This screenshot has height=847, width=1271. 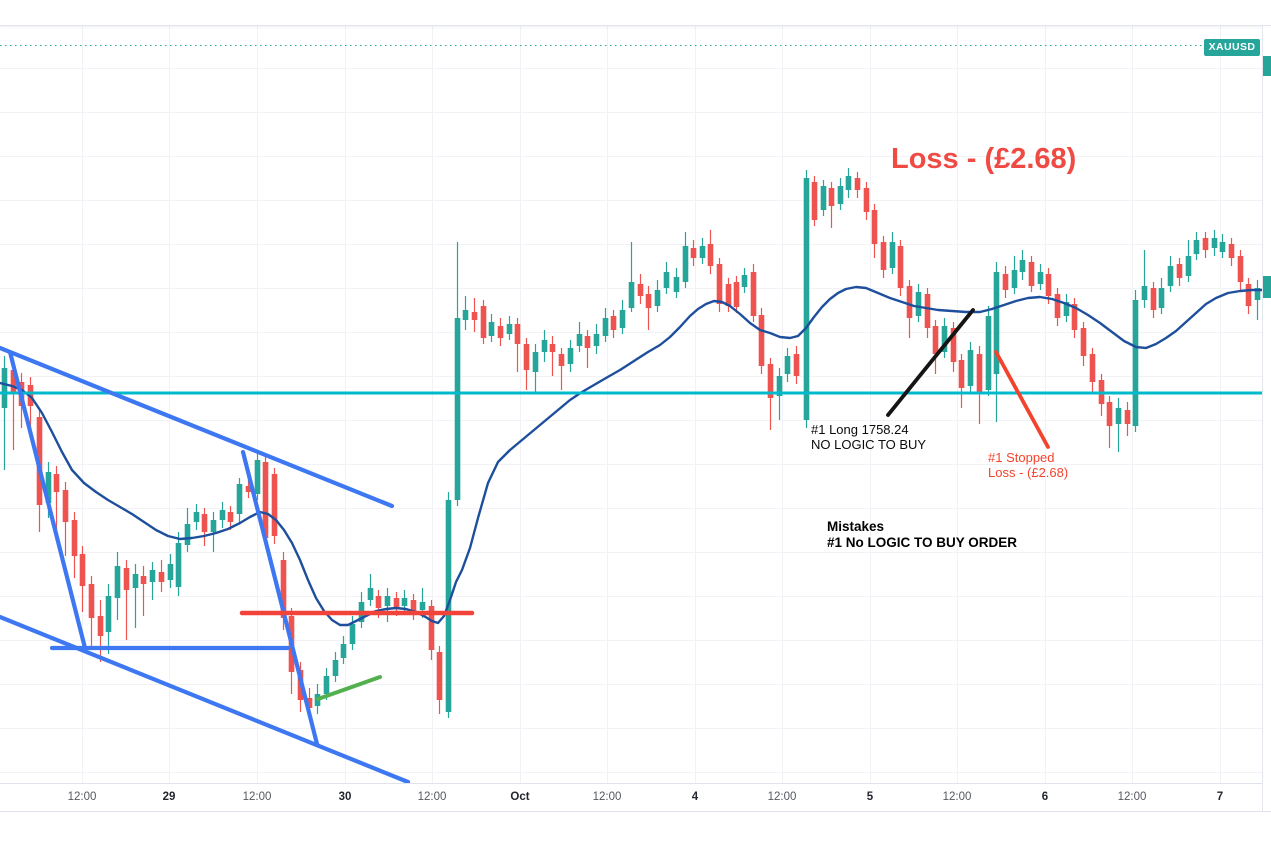 I want to click on mistakes-note-line2: #1 No LOGIC TO BUY ORDER, so click(x=922, y=542).